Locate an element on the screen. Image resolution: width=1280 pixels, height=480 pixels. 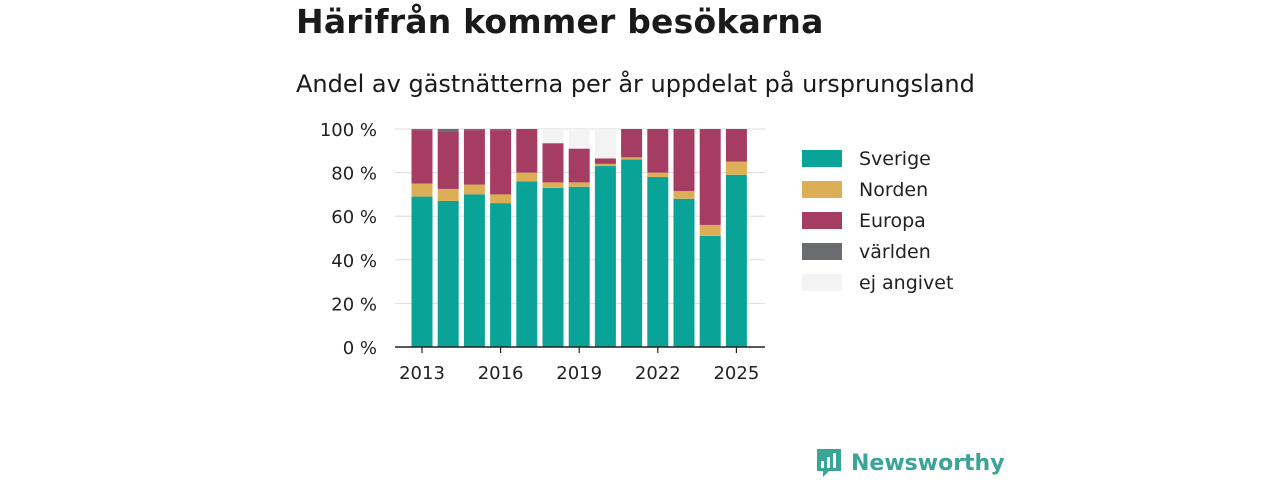
bar-segment-Norden-2017 is located at coordinates (527, 177).